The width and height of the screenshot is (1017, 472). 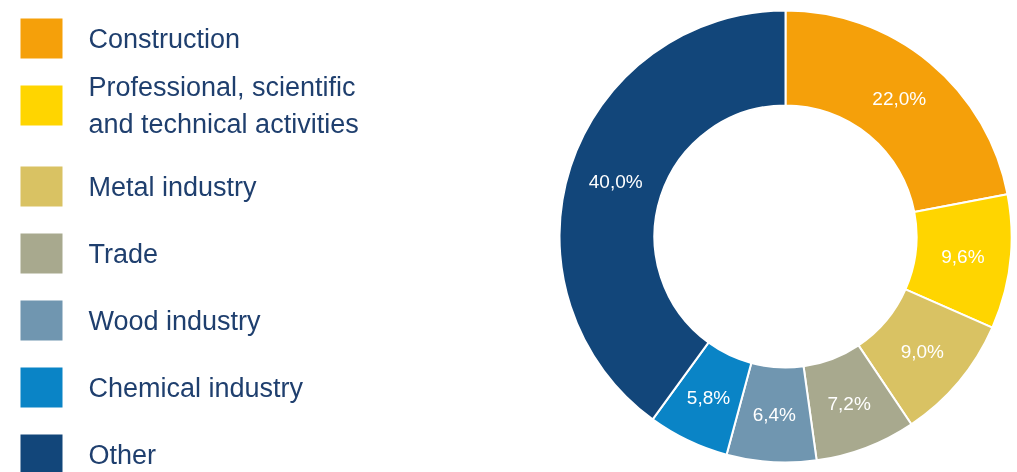 I want to click on legend-label: Wood industry, so click(x=175, y=320).